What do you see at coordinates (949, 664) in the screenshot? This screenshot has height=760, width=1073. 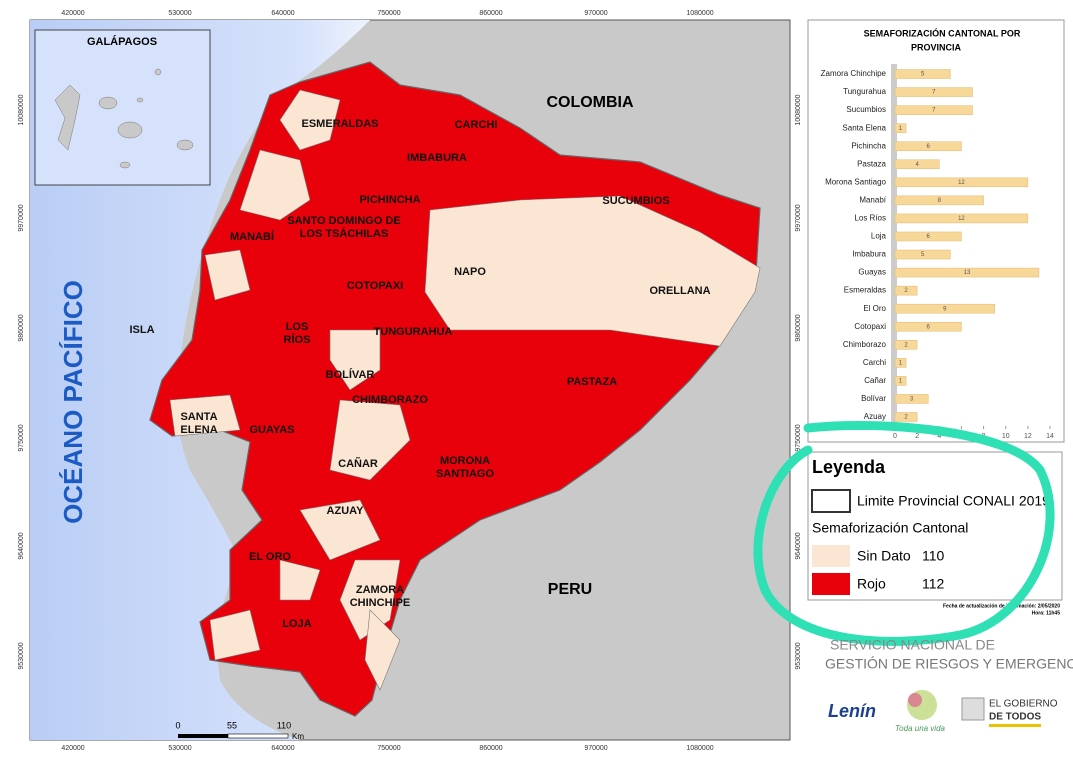 I see `agency: GESTIÓN DE RIESGOS Y EMERGENCIAS` at bounding box center [949, 664].